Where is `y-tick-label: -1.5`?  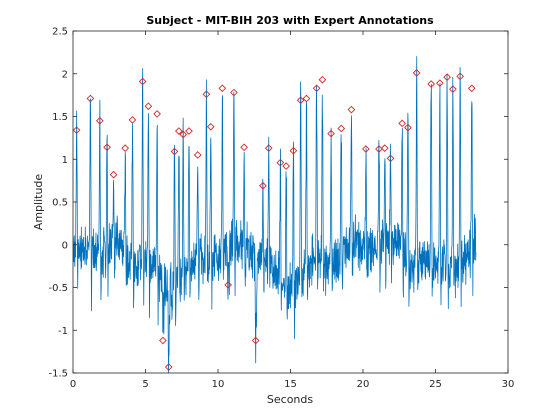 y-tick-label: -1.5 is located at coordinates (58, 374).